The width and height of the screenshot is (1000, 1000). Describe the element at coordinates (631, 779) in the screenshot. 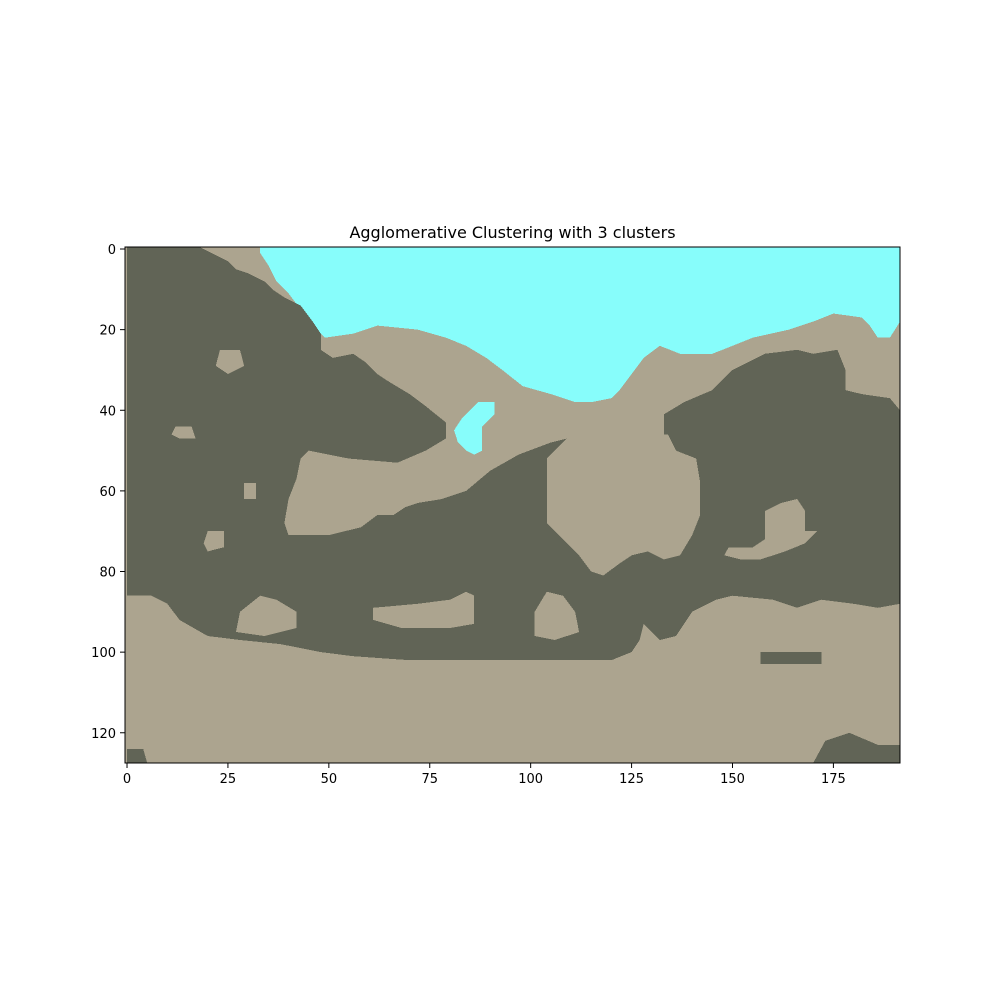

I see `x-tick-label: 125` at that location.